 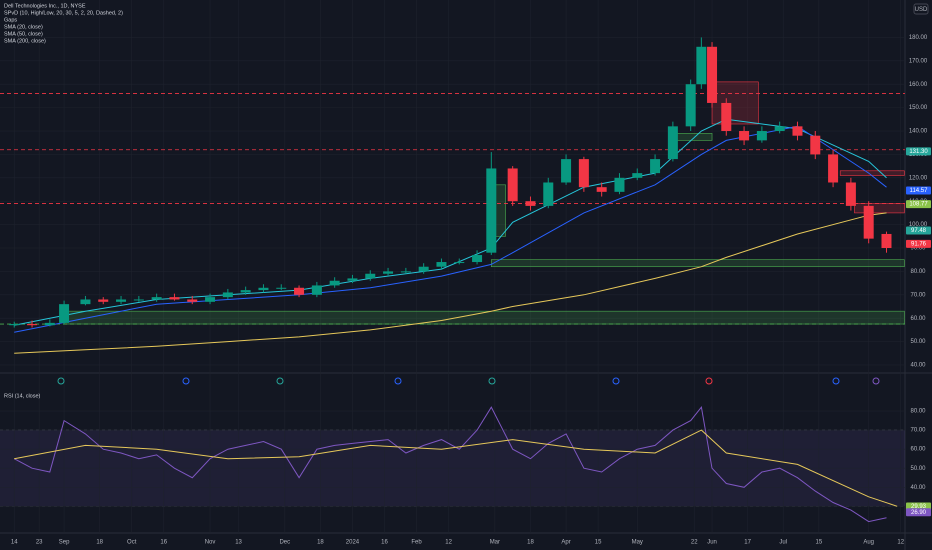 What do you see at coordinates (39, 543) in the screenshot?
I see `x-tick-label: 23` at bounding box center [39, 543].